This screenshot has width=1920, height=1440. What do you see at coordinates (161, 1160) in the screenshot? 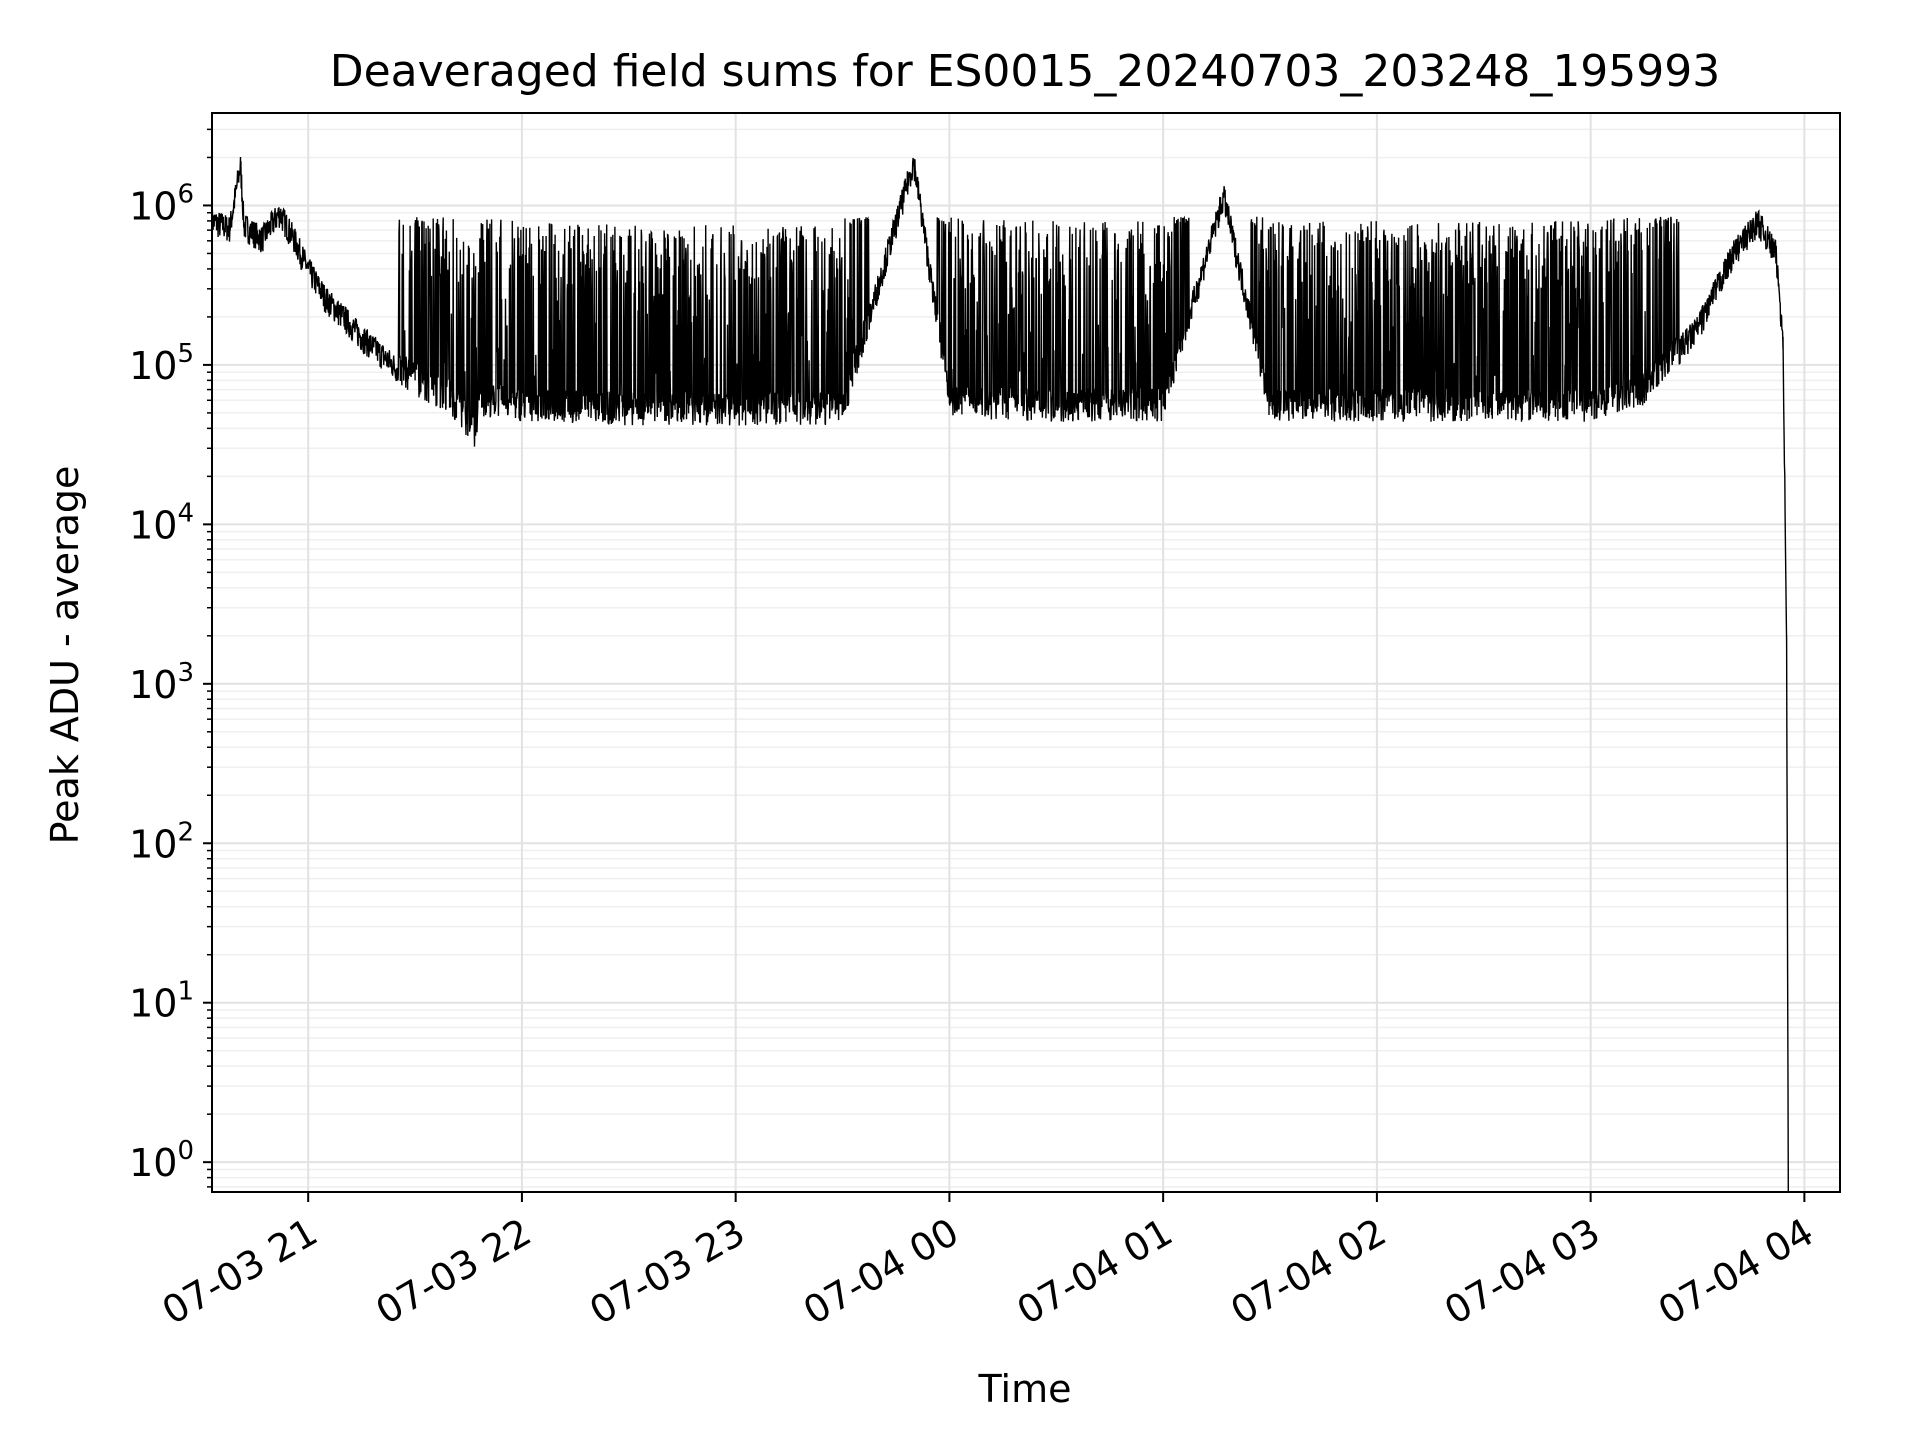
I see `y-tick-label: 100` at bounding box center [161, 1160].